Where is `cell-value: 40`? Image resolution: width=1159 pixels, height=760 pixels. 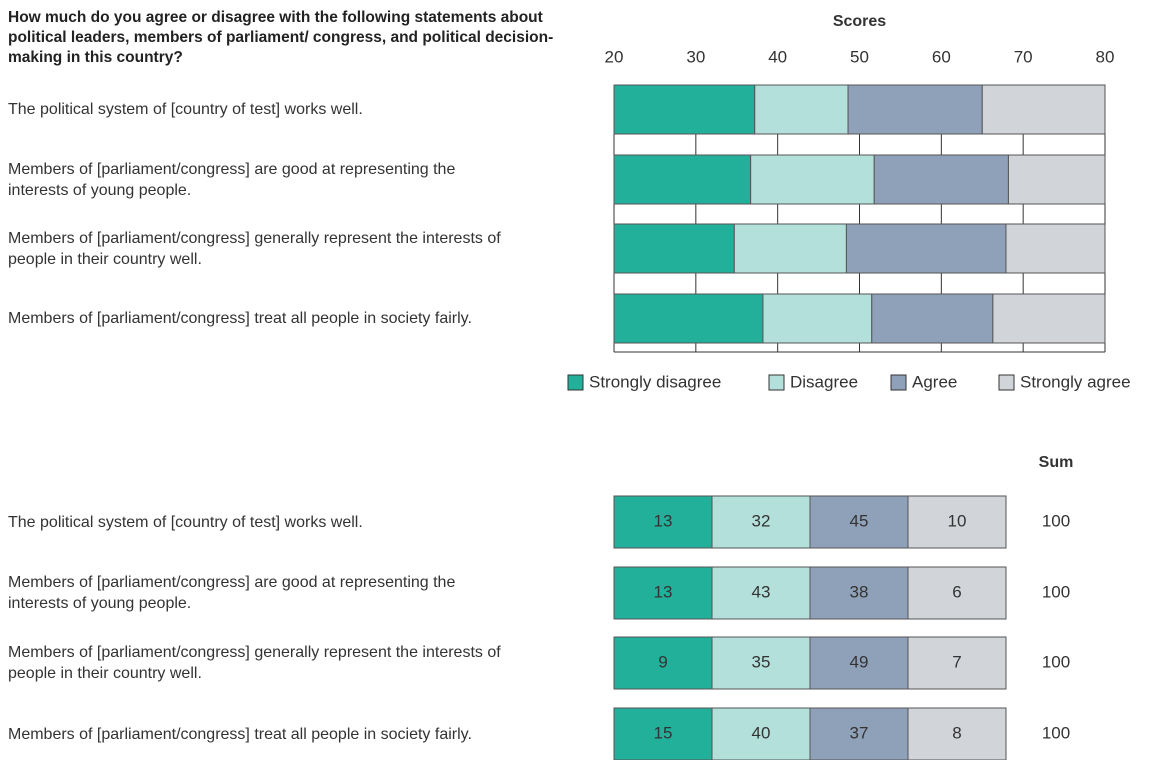 cell-value: 40 is located at coordinates (761, 732).